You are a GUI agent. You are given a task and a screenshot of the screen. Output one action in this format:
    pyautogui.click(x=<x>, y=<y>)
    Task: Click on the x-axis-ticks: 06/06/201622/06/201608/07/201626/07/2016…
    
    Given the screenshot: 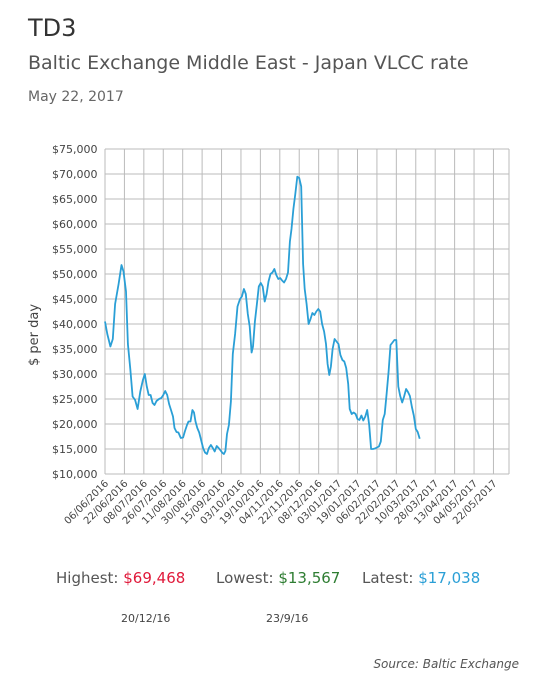 What is the action you would take?
    pyautogui.click(x=281, y=502)
    